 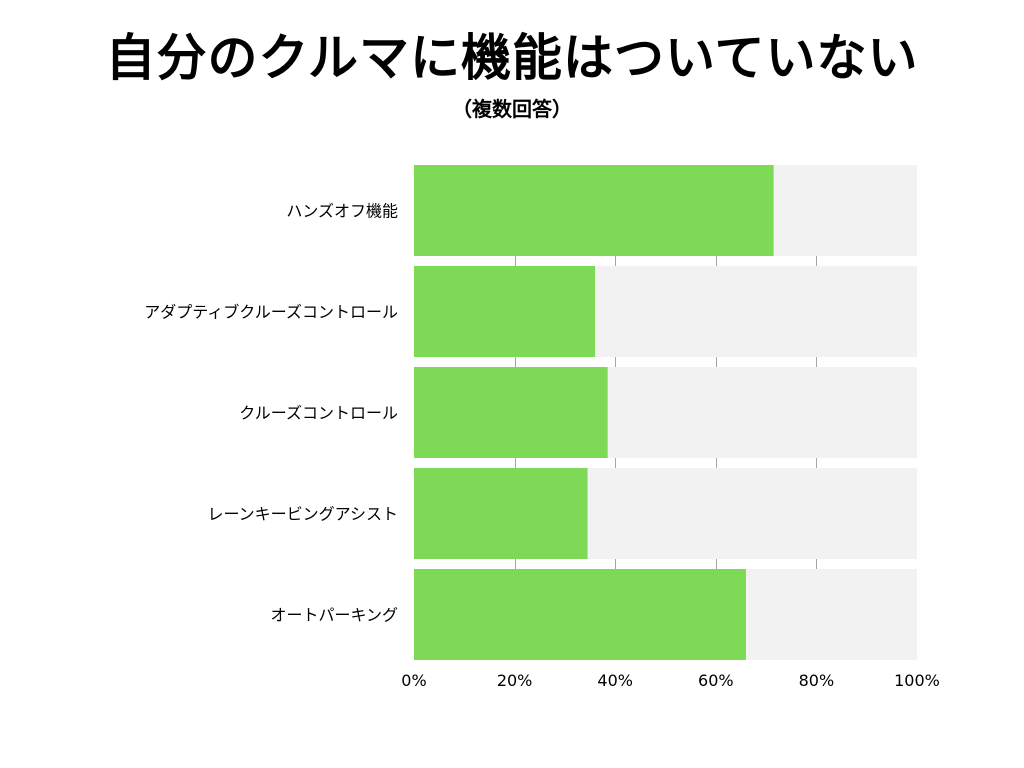 What do you see at coordinates (302, 514) in the screenshot?
I see `category-label: レーンキービングアシスト` at bounding box center [302, 514].